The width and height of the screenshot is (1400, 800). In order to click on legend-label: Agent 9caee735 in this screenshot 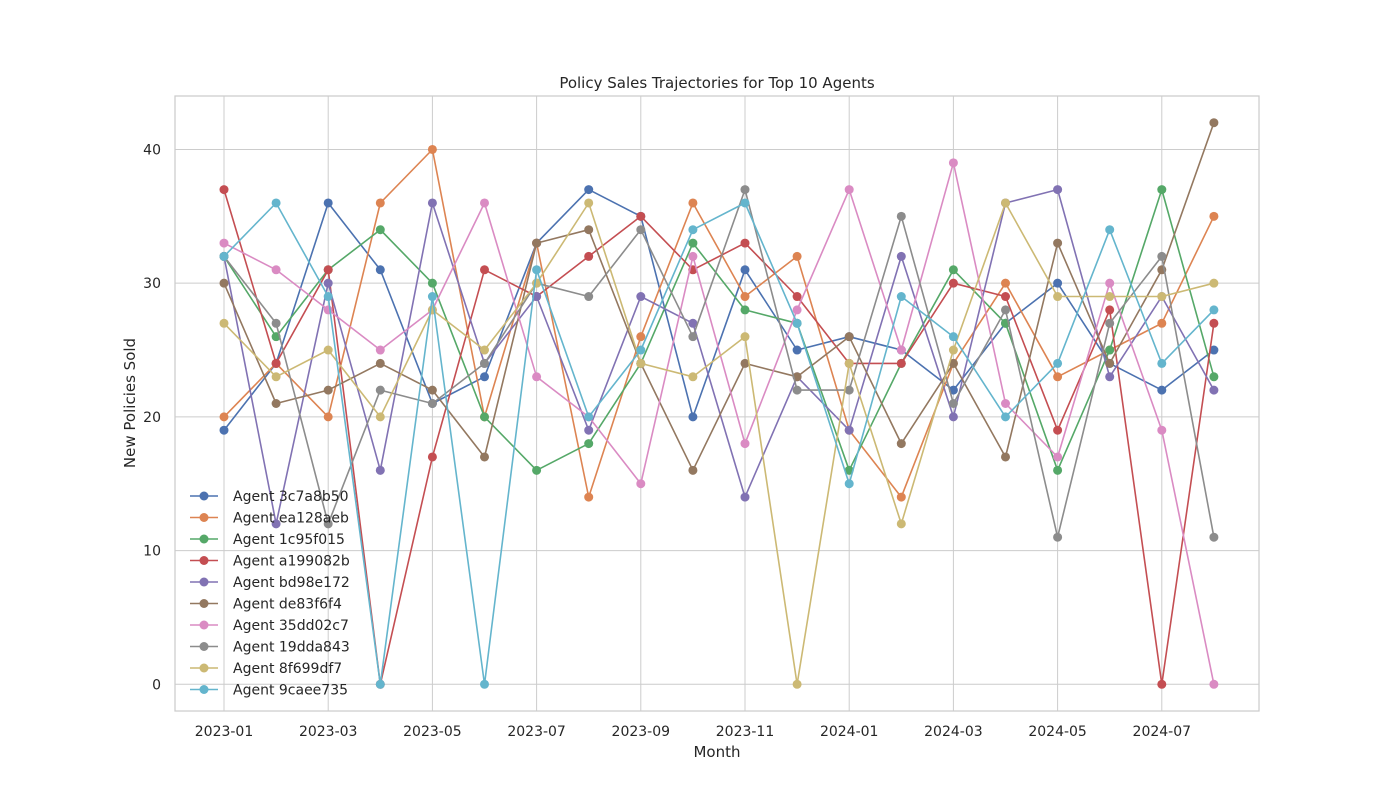, I will do `click(290, 691)`.